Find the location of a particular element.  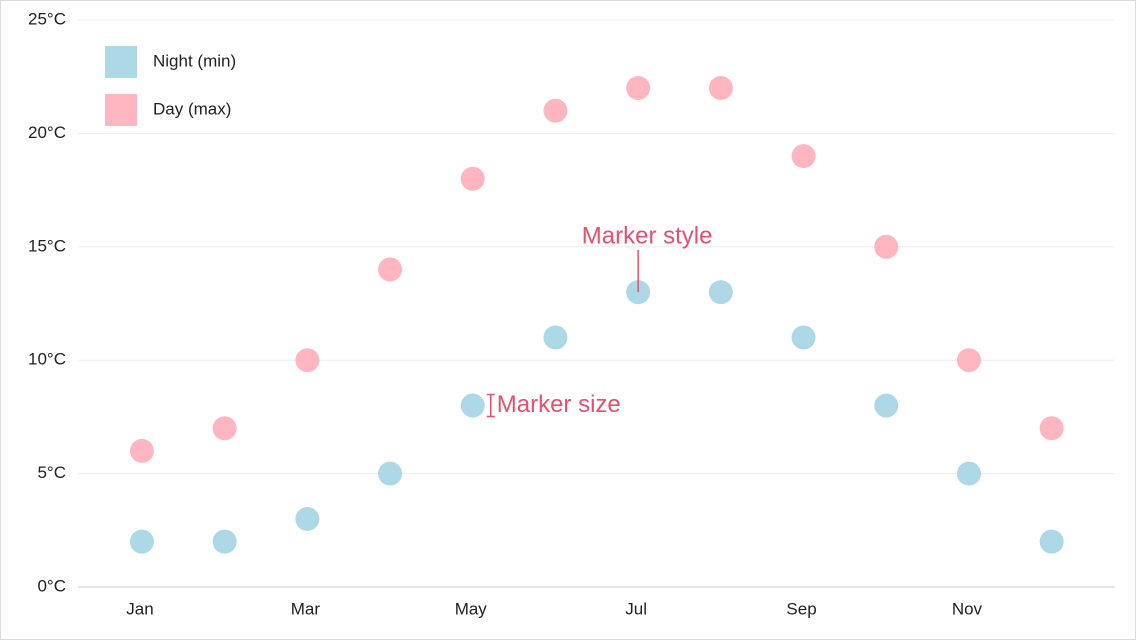

annotation: Marker size is located at coordinates (559, 404).